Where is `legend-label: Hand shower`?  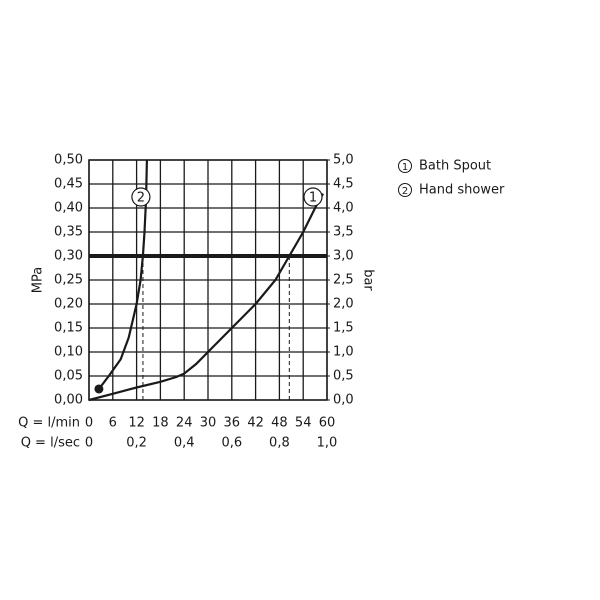
legend-label: Hand shower is located at coordinates (462, 190).